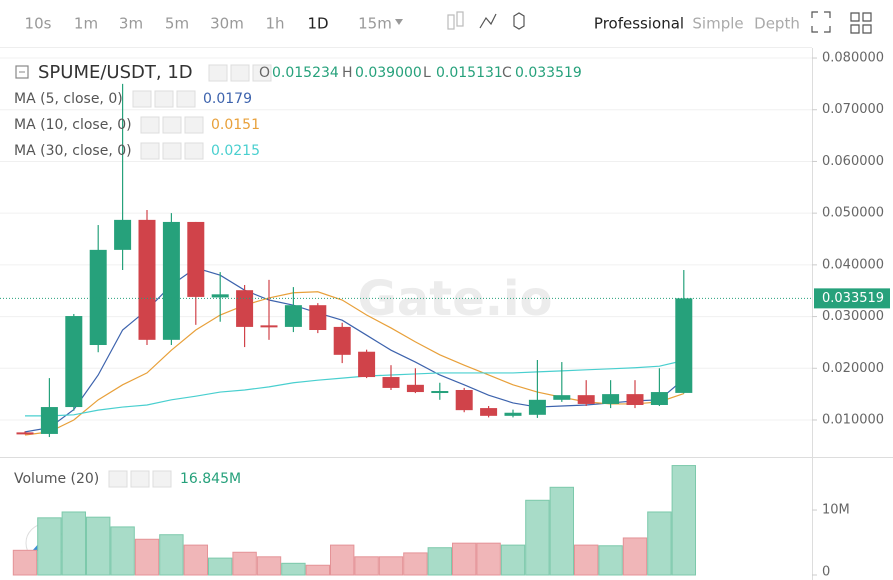  What do you see at coordinates (86, 24) in the screenshot?
I see `interval-button: 1m` at bounding box center [86, 24].